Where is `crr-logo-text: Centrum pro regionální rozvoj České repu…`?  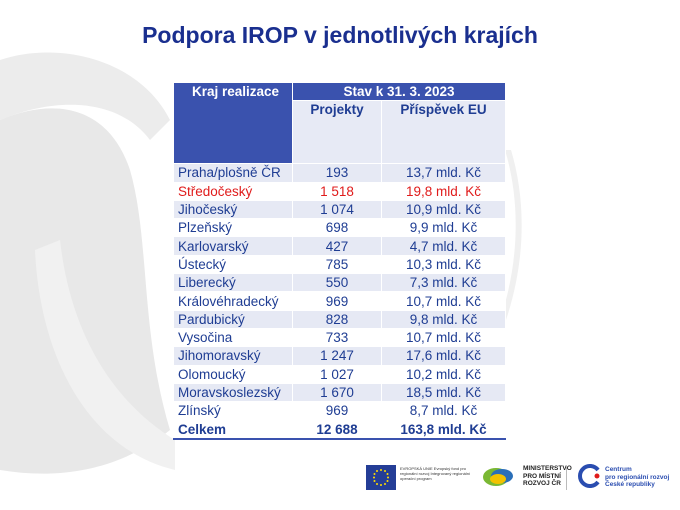 crr-logo-text: Centrum pro regionální rozvoj České repu… is located at coordinates (637, 477).